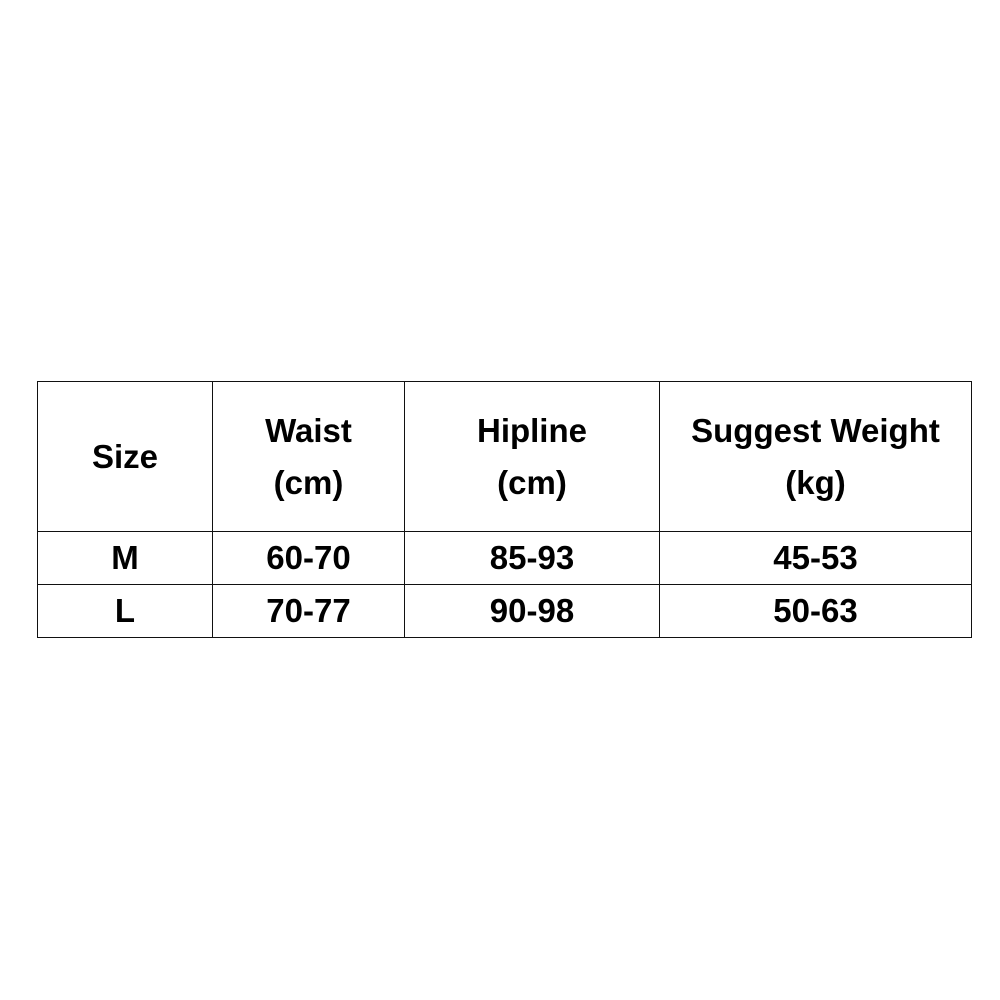 This screenshot has height=1000, width=1000. What do you see at coordinates (125, 558) in the screenshot?
I see `size-cell: M` at bounding box center [125, 558].